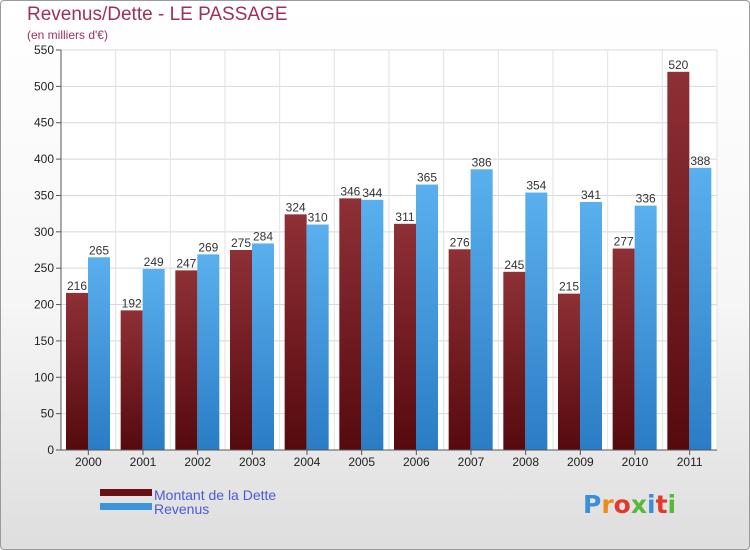 The width and height of the screenshot is (750, 550). I want to click on chart-title: Revenus/Dette - LE PASSAGE, so click(157, 14).